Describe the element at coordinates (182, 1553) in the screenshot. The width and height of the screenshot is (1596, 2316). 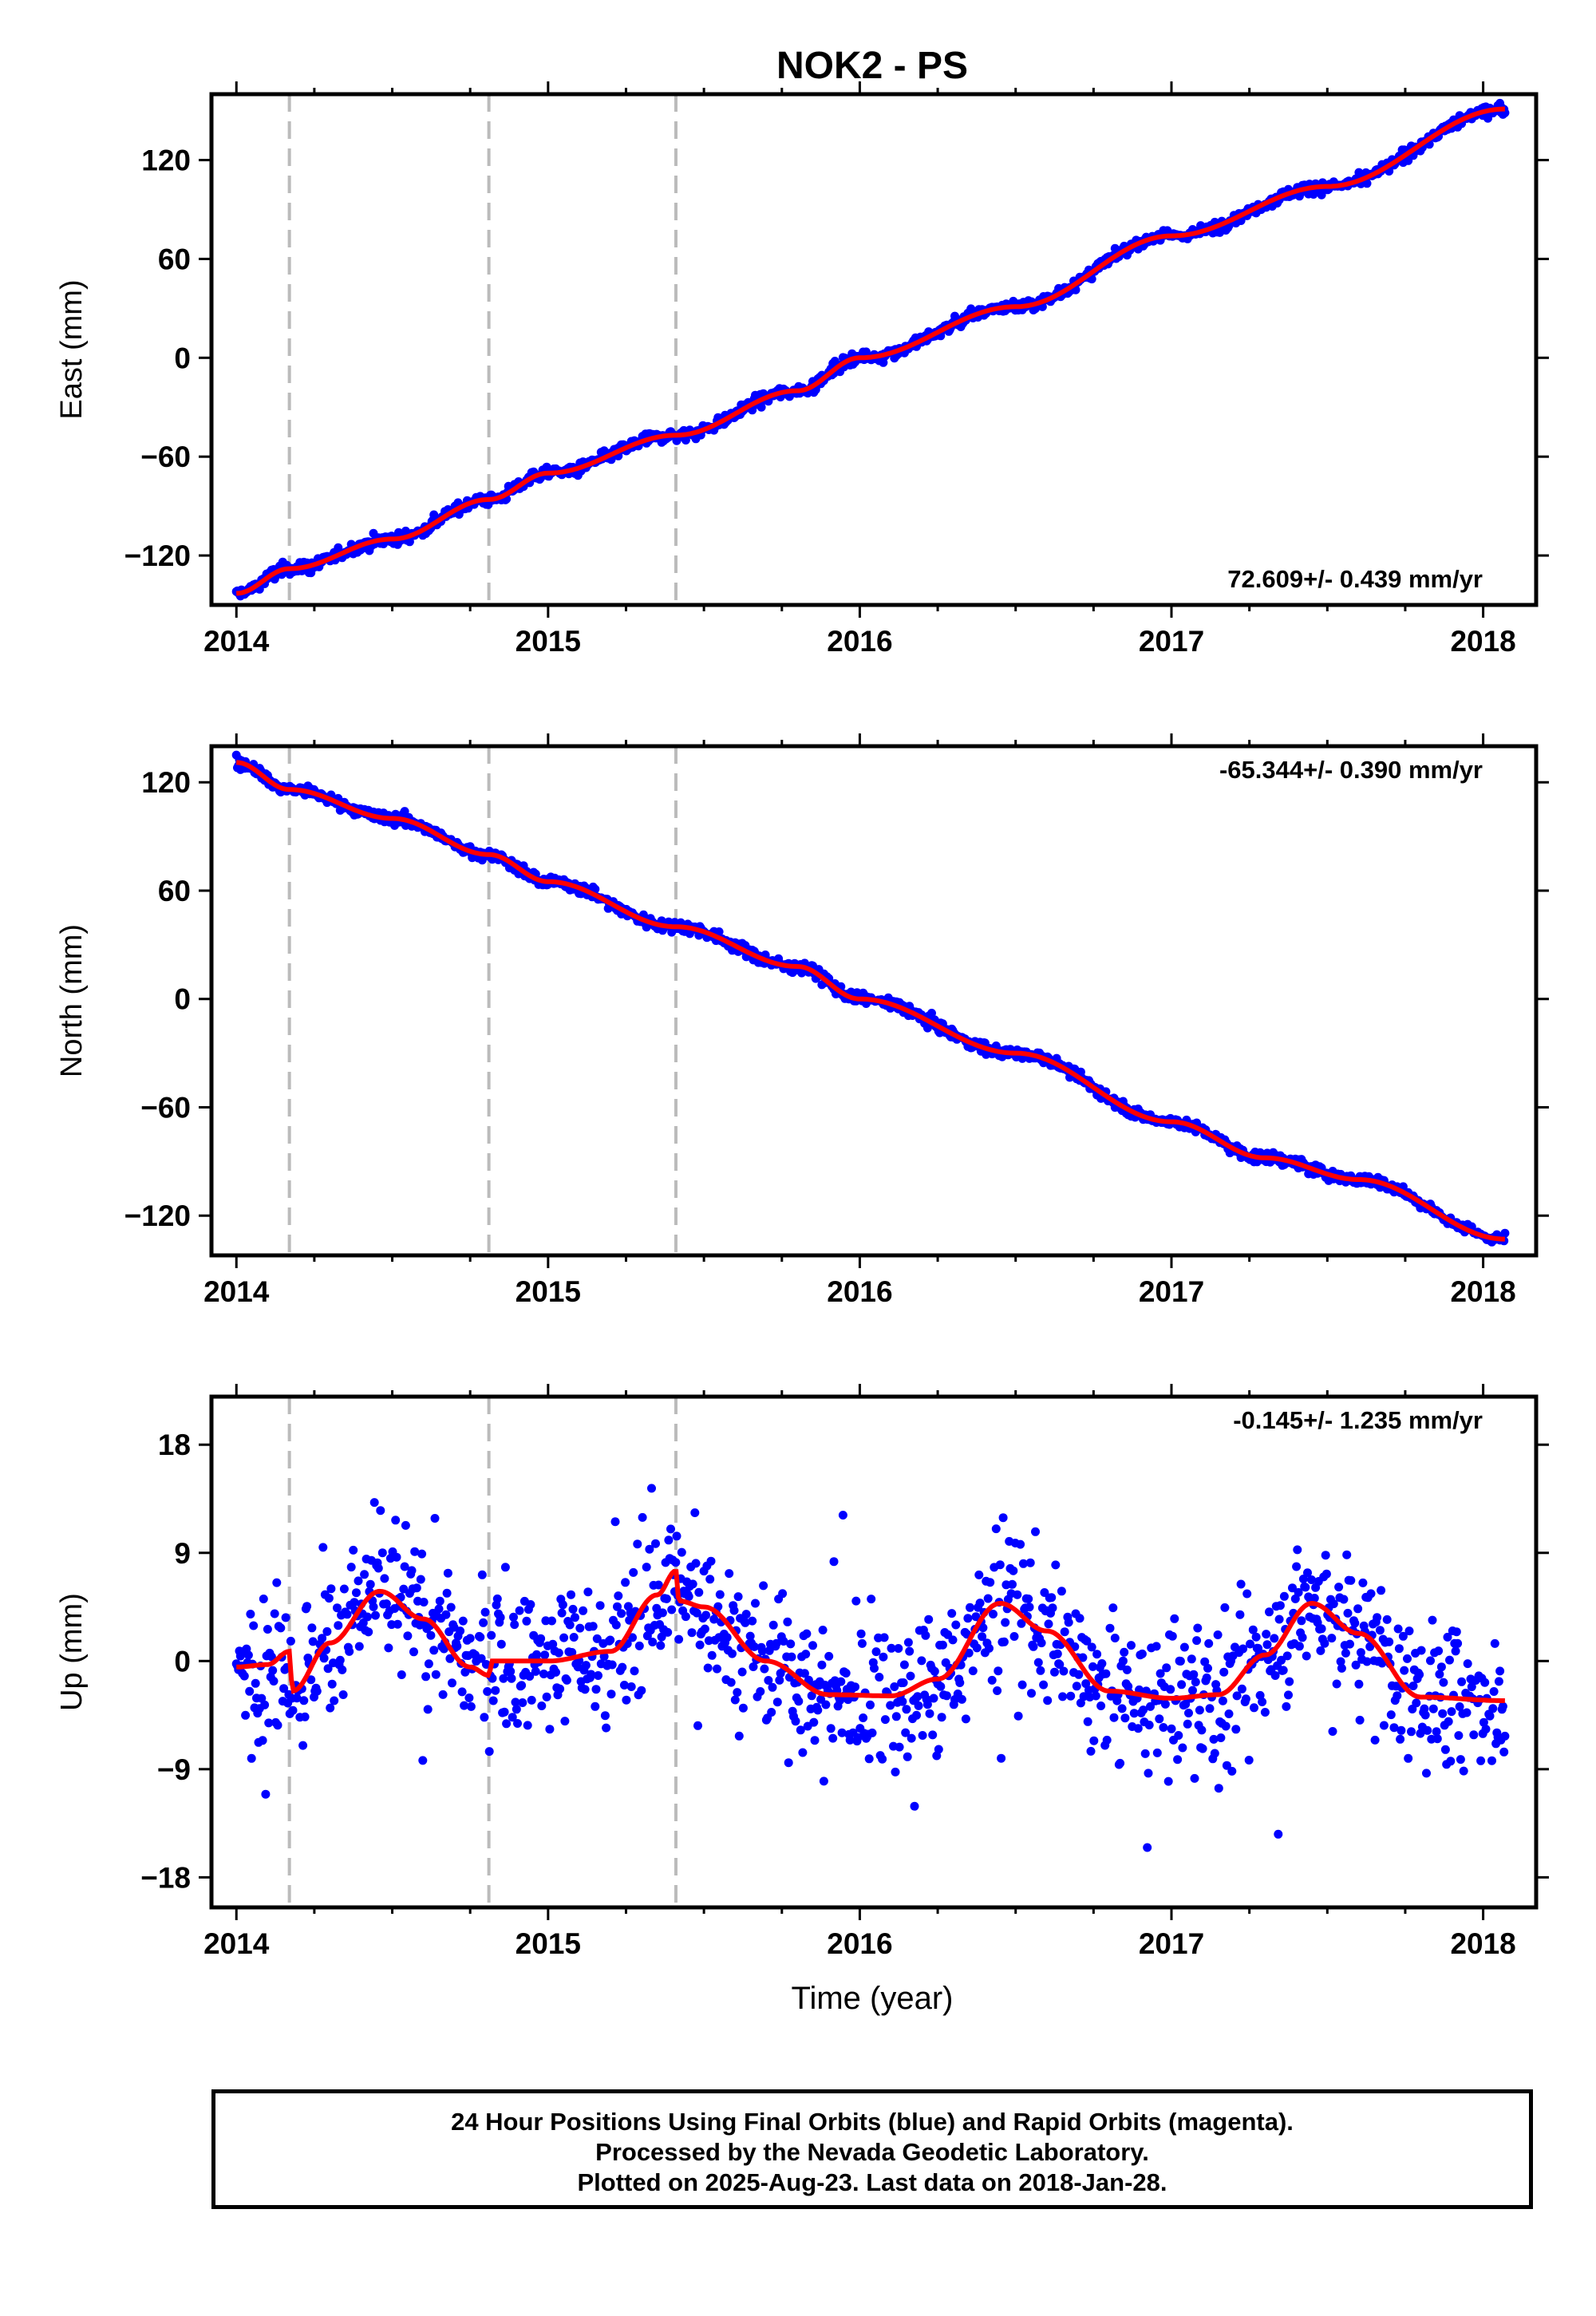
I see `y-tick-label: 9` at that location.